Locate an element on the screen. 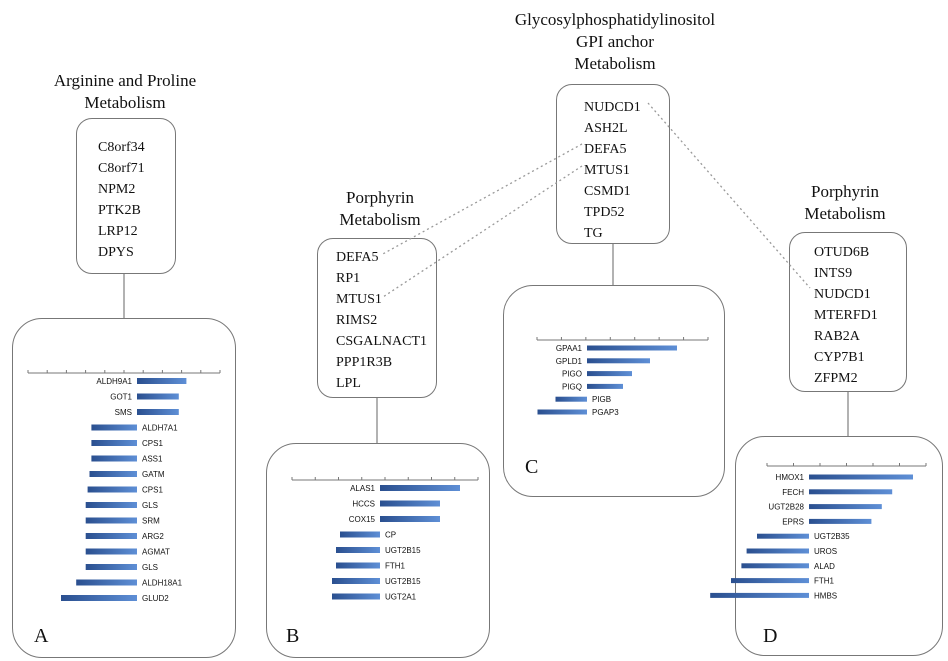 The height and width of the screenshot is (661, 948). gene-box-panel-c: NUDCD1 ASH2L DEFA5 MTUS1 CSMD1 TPD52 TG is located at coordinates (613, 164).